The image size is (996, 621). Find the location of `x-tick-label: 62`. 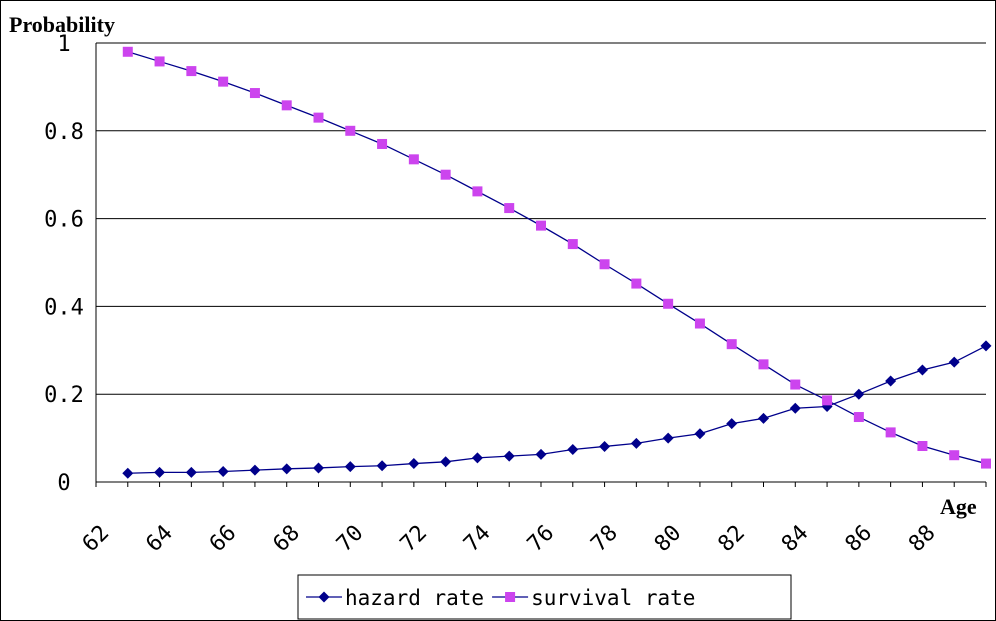

x-tick-label: 62 is located at coordinates (96, 539).